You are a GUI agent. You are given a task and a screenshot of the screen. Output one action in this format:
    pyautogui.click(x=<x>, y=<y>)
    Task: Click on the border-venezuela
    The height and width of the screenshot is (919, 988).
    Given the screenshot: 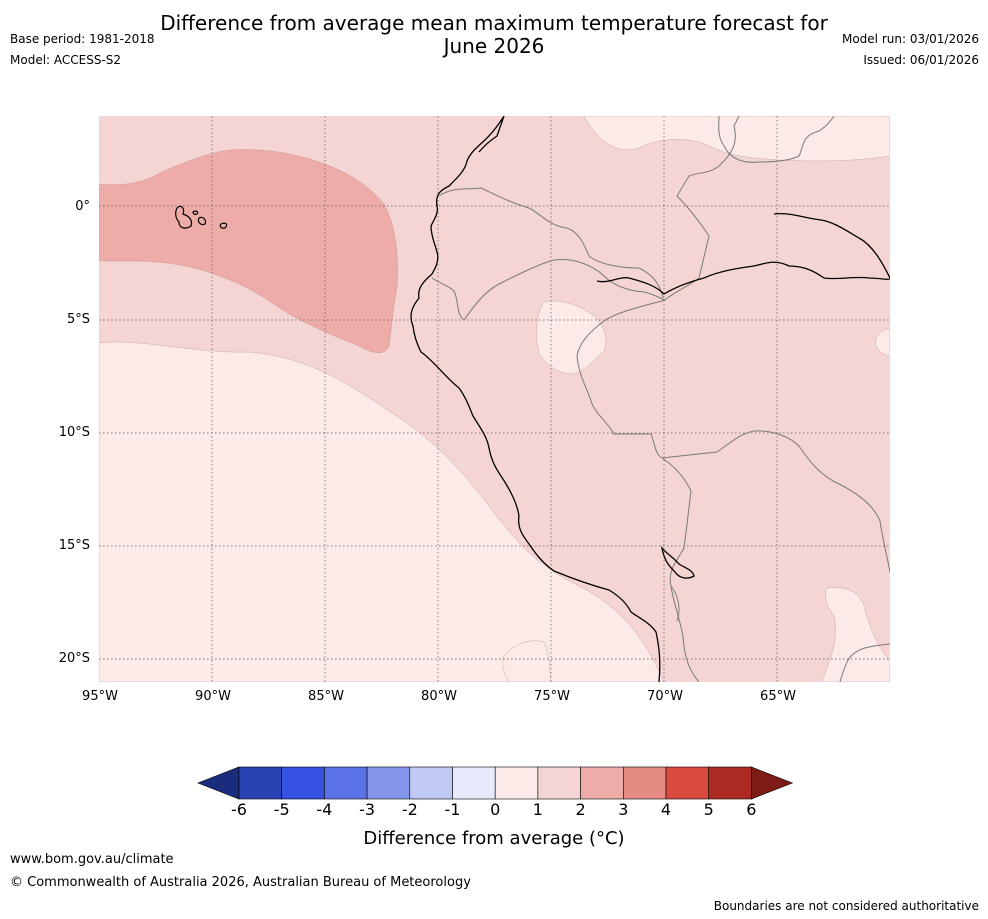 What is the action you would take?
    pyautogui.click(x=776, y=139)
    